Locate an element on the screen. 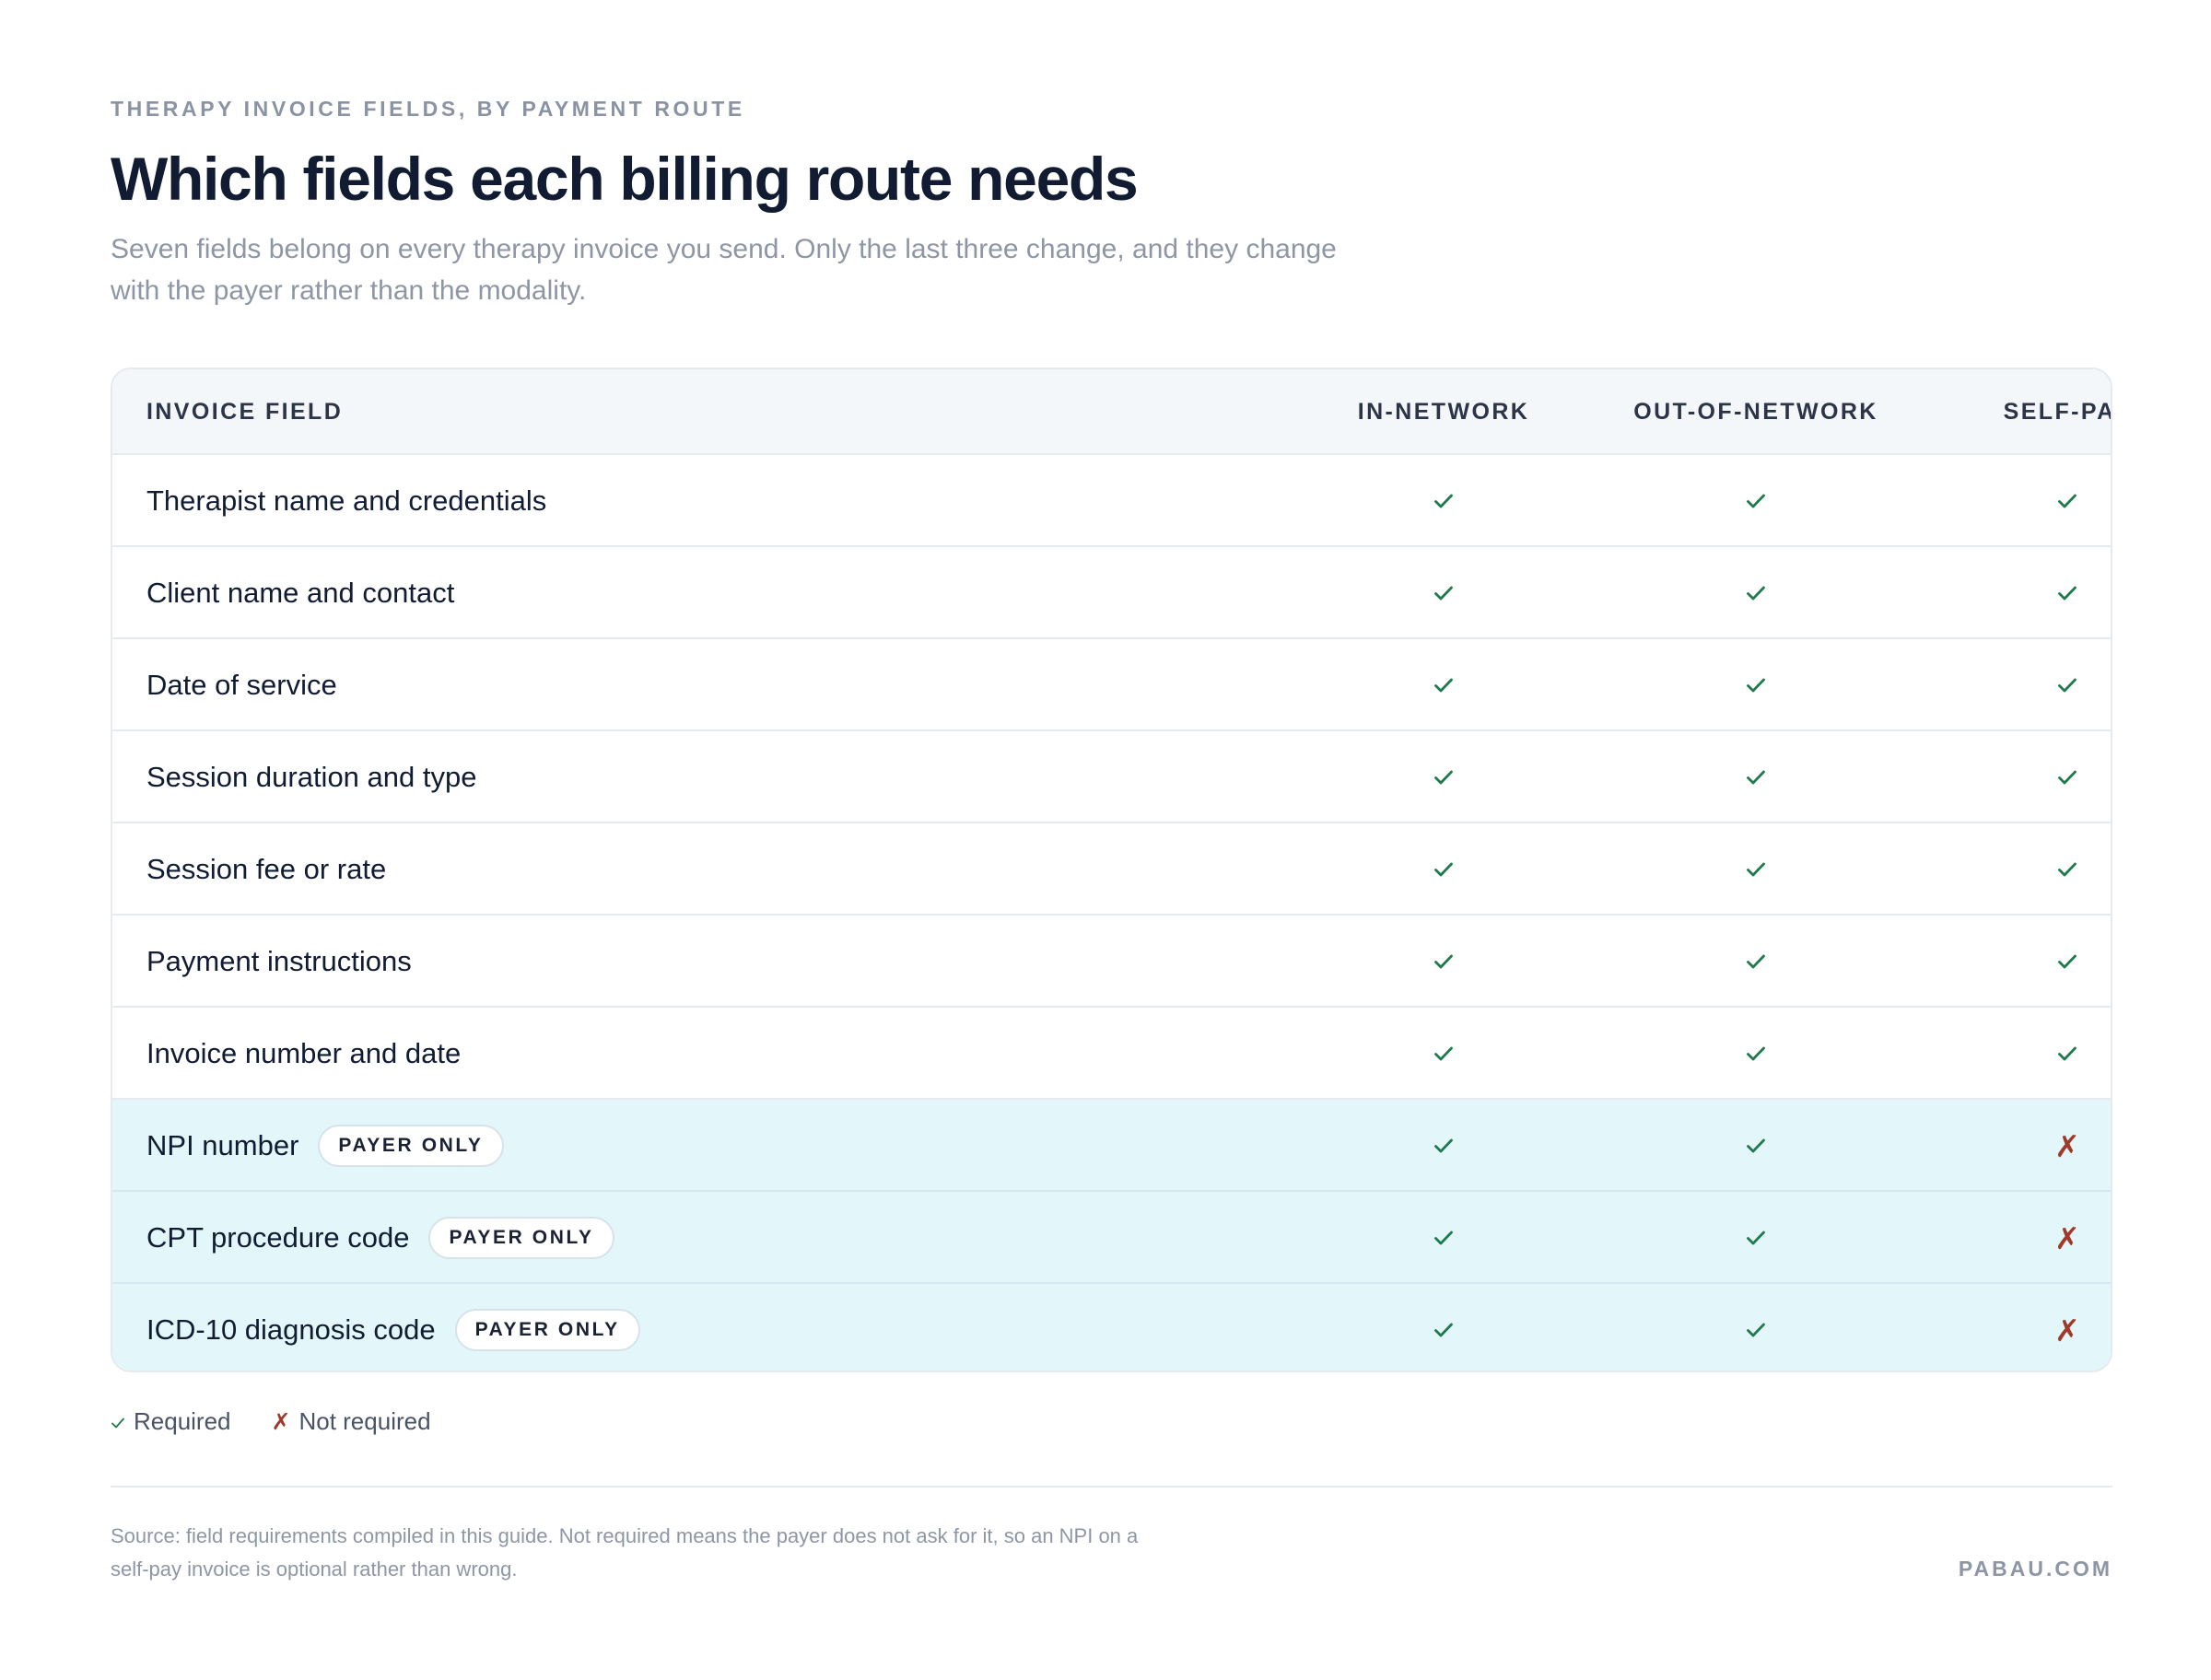  field-name: ICD-10 diagnosis code PAYER ONLY is located at coordinates (393, 1327).